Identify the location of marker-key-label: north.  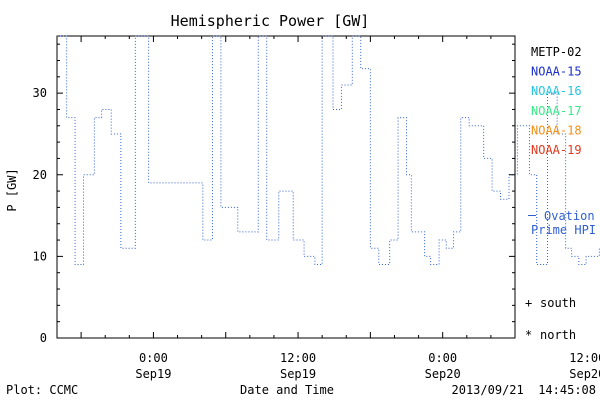
(558, 335).